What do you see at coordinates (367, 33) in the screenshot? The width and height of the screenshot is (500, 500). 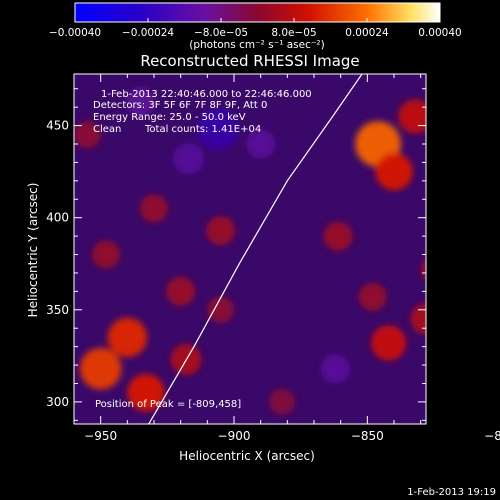 I see `colorbar-tick-label: 0.00024` at bounding box center [367, 33].